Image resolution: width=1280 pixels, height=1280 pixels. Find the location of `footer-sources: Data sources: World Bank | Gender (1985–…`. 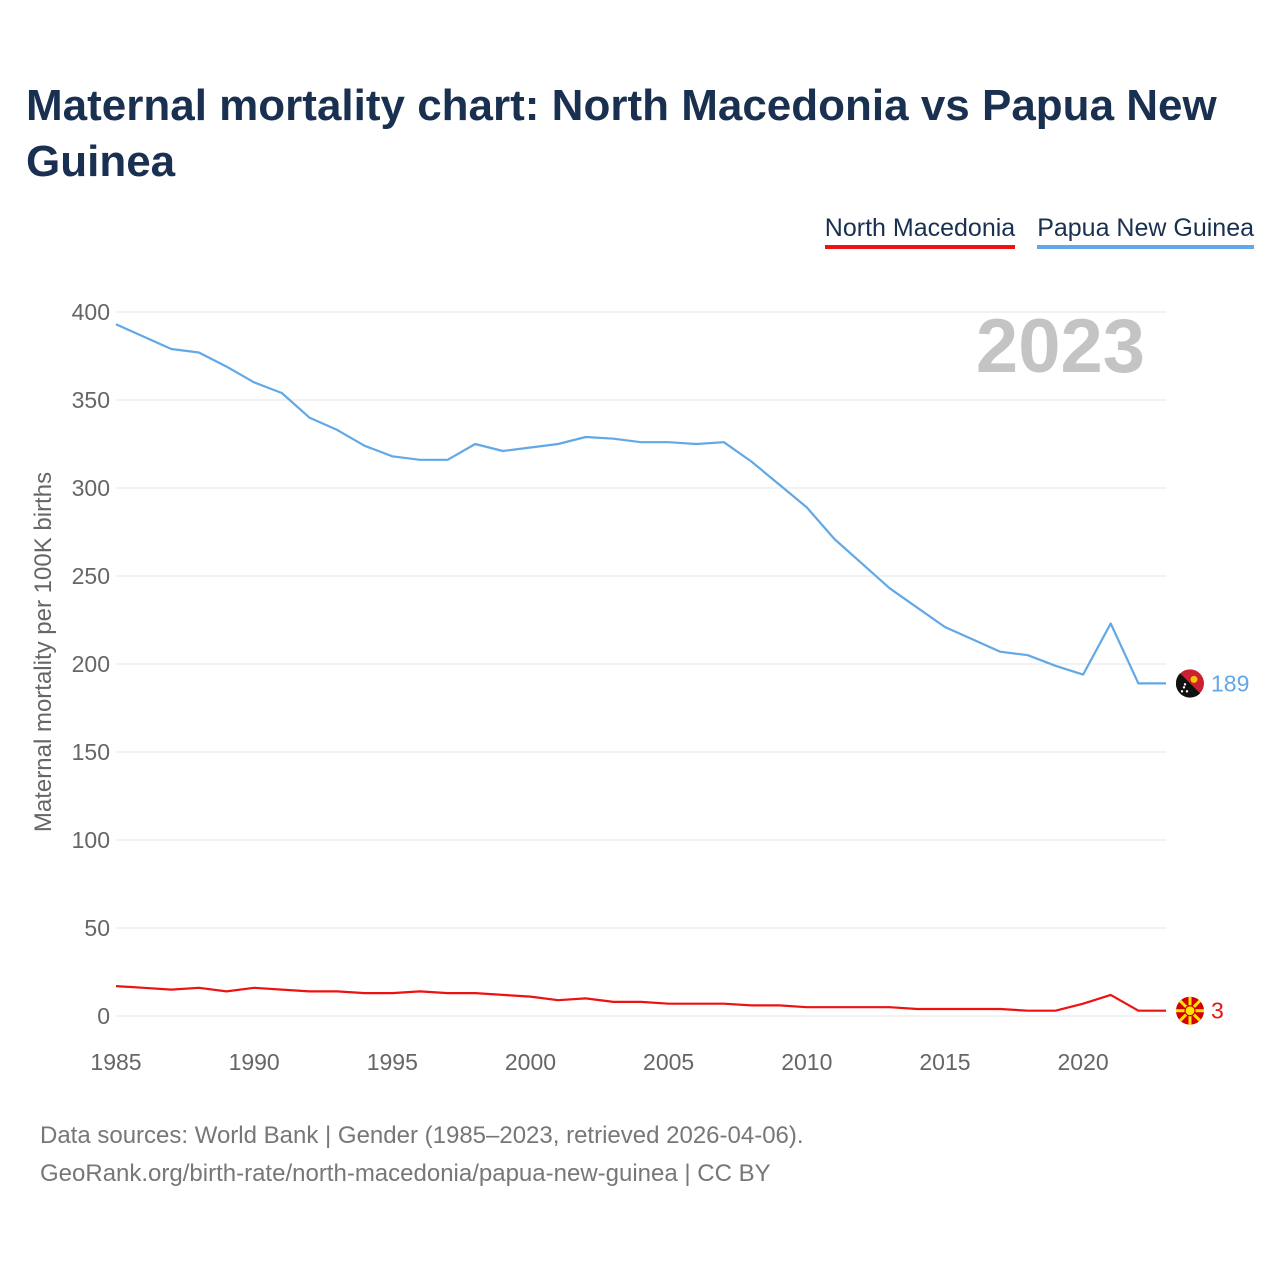

footer-sources: Data sources: World Bank | Gender (1985–… is located at coordinates (422, 1135).